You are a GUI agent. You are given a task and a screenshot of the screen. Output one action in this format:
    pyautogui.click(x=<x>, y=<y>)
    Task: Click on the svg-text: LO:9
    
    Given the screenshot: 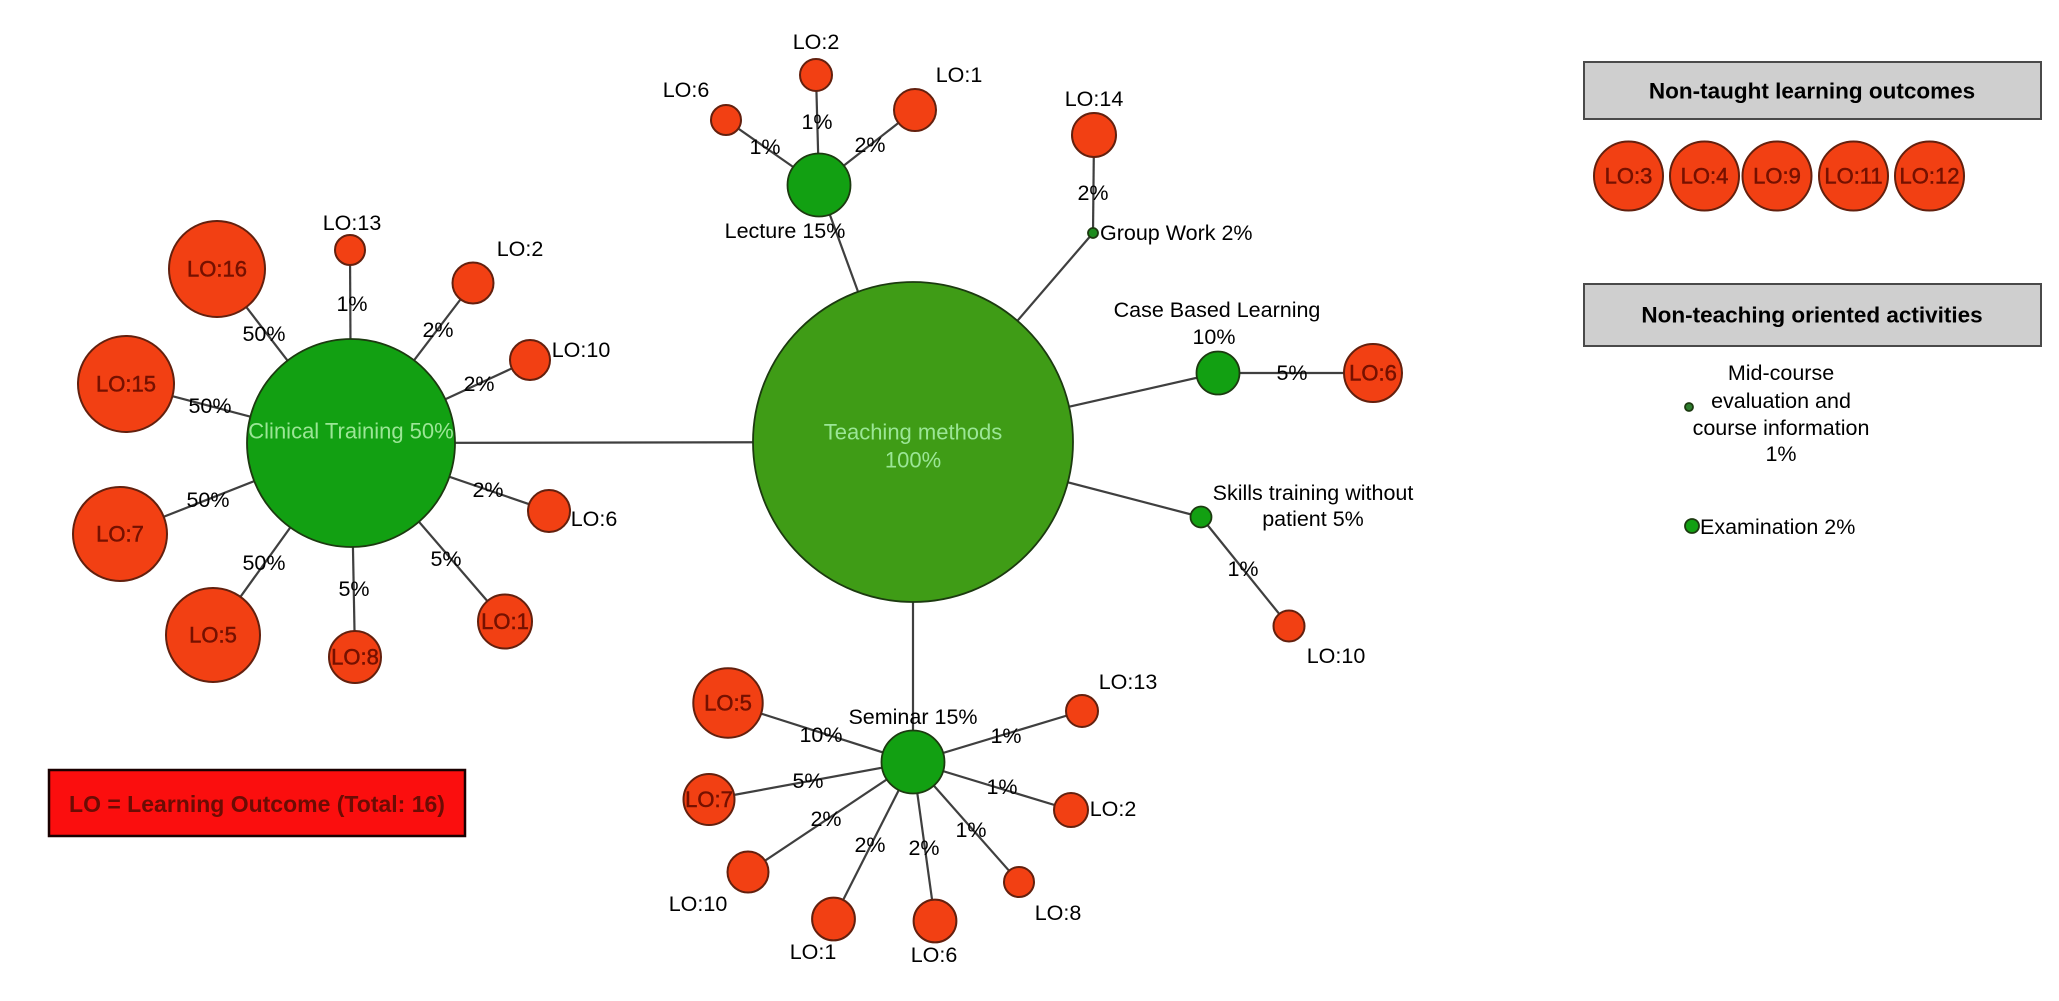 What is the action you would take?
    pyautogui.click(x=1777, y=176)
    